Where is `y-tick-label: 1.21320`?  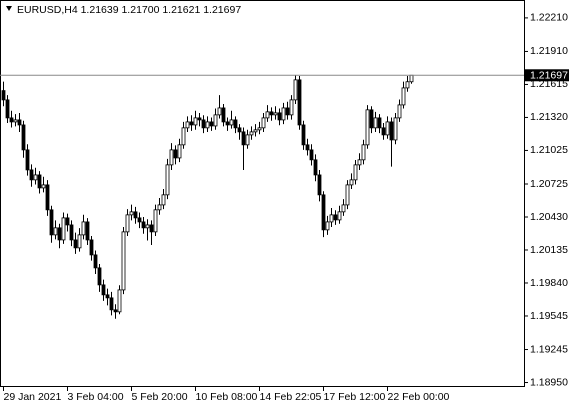 y-tick-label: 1.21320 is located at coordinates (549, 117).